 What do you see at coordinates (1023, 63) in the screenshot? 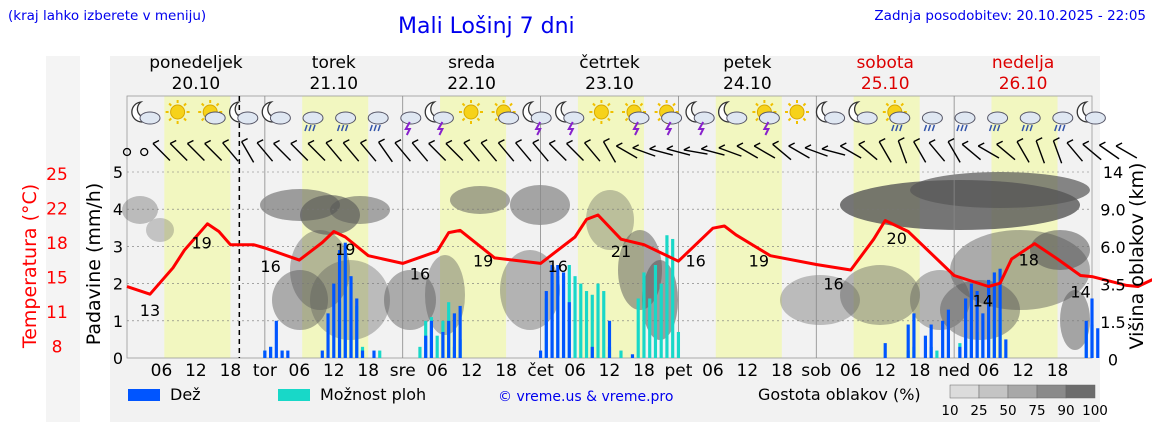
I see `day-name: nedelja` at bounding box center [1023, 63].